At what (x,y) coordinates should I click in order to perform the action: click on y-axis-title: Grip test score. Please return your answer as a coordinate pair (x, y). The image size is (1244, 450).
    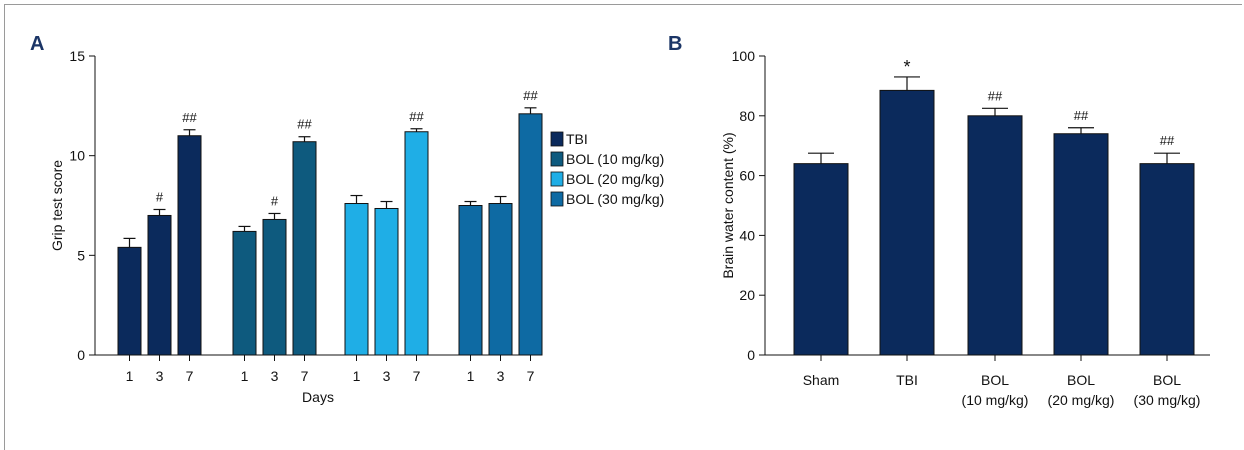
    Looking at the image, I should click on (57, 205).